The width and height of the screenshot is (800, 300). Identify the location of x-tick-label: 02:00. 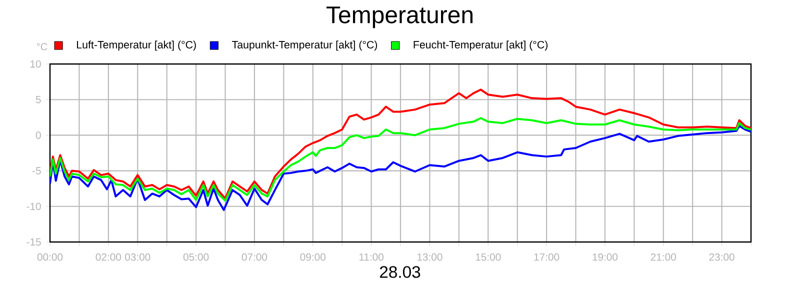
(109, 257).